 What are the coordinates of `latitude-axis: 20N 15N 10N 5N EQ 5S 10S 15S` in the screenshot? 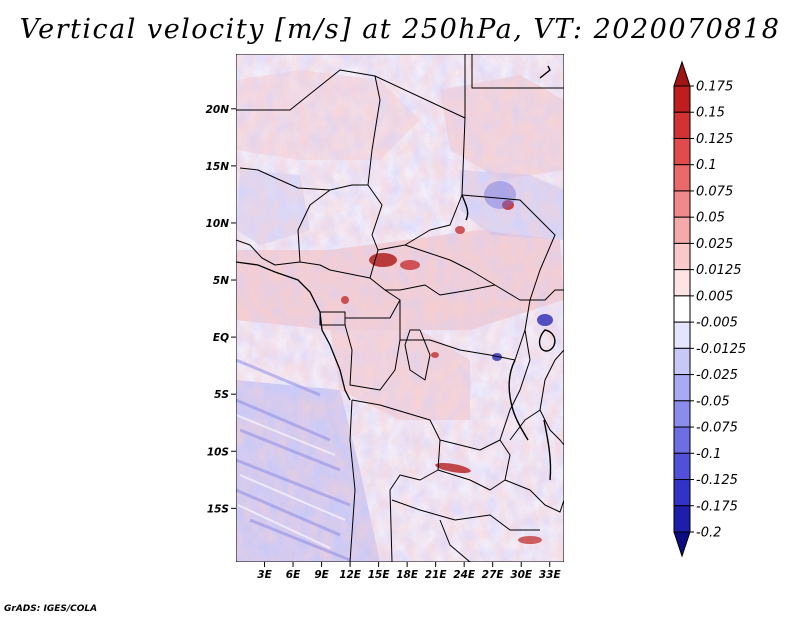 It's located at (221, 309).